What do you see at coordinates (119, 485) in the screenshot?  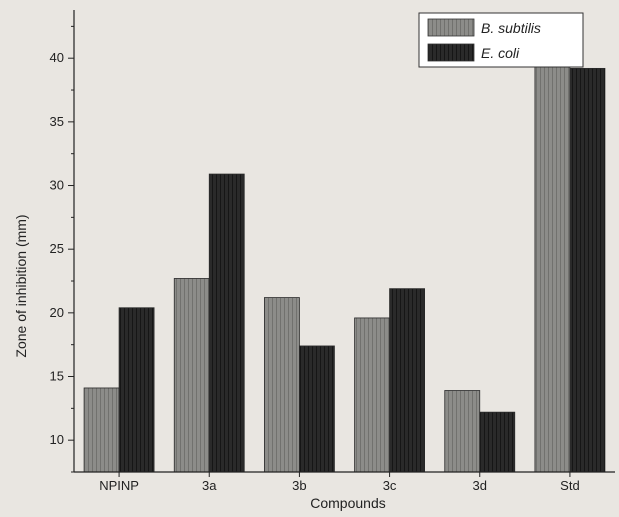 I see `x-tick-label: NPINP` at bounding box center [119, 485].